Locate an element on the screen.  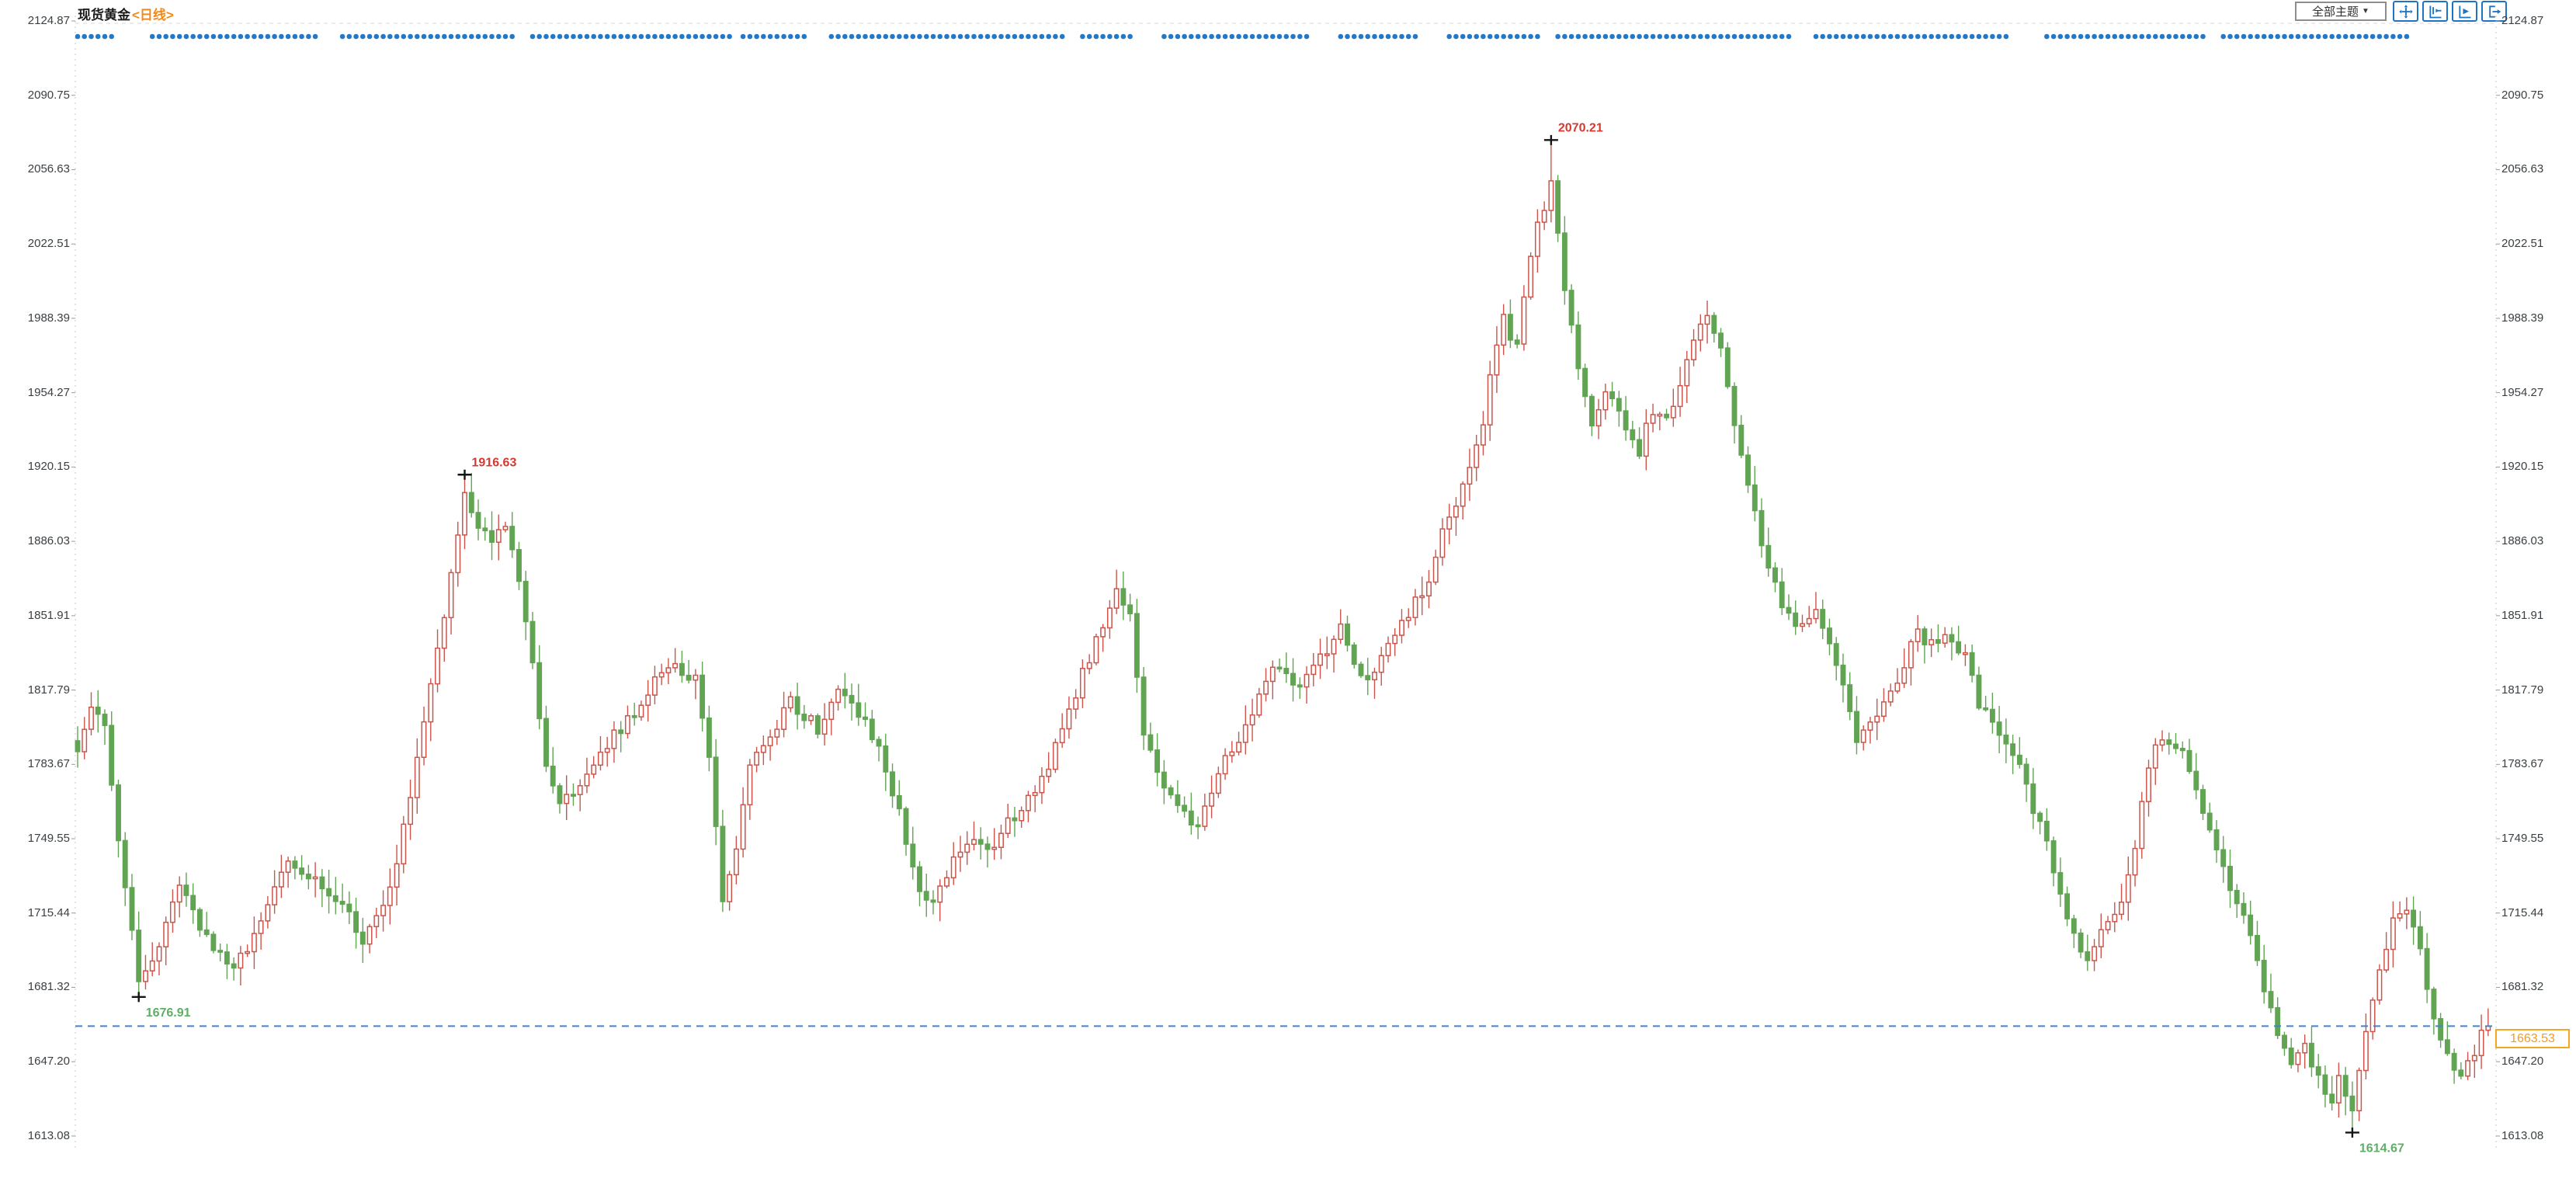
extreme-price-label: 1916.63 is located at coordinates (494, 462).